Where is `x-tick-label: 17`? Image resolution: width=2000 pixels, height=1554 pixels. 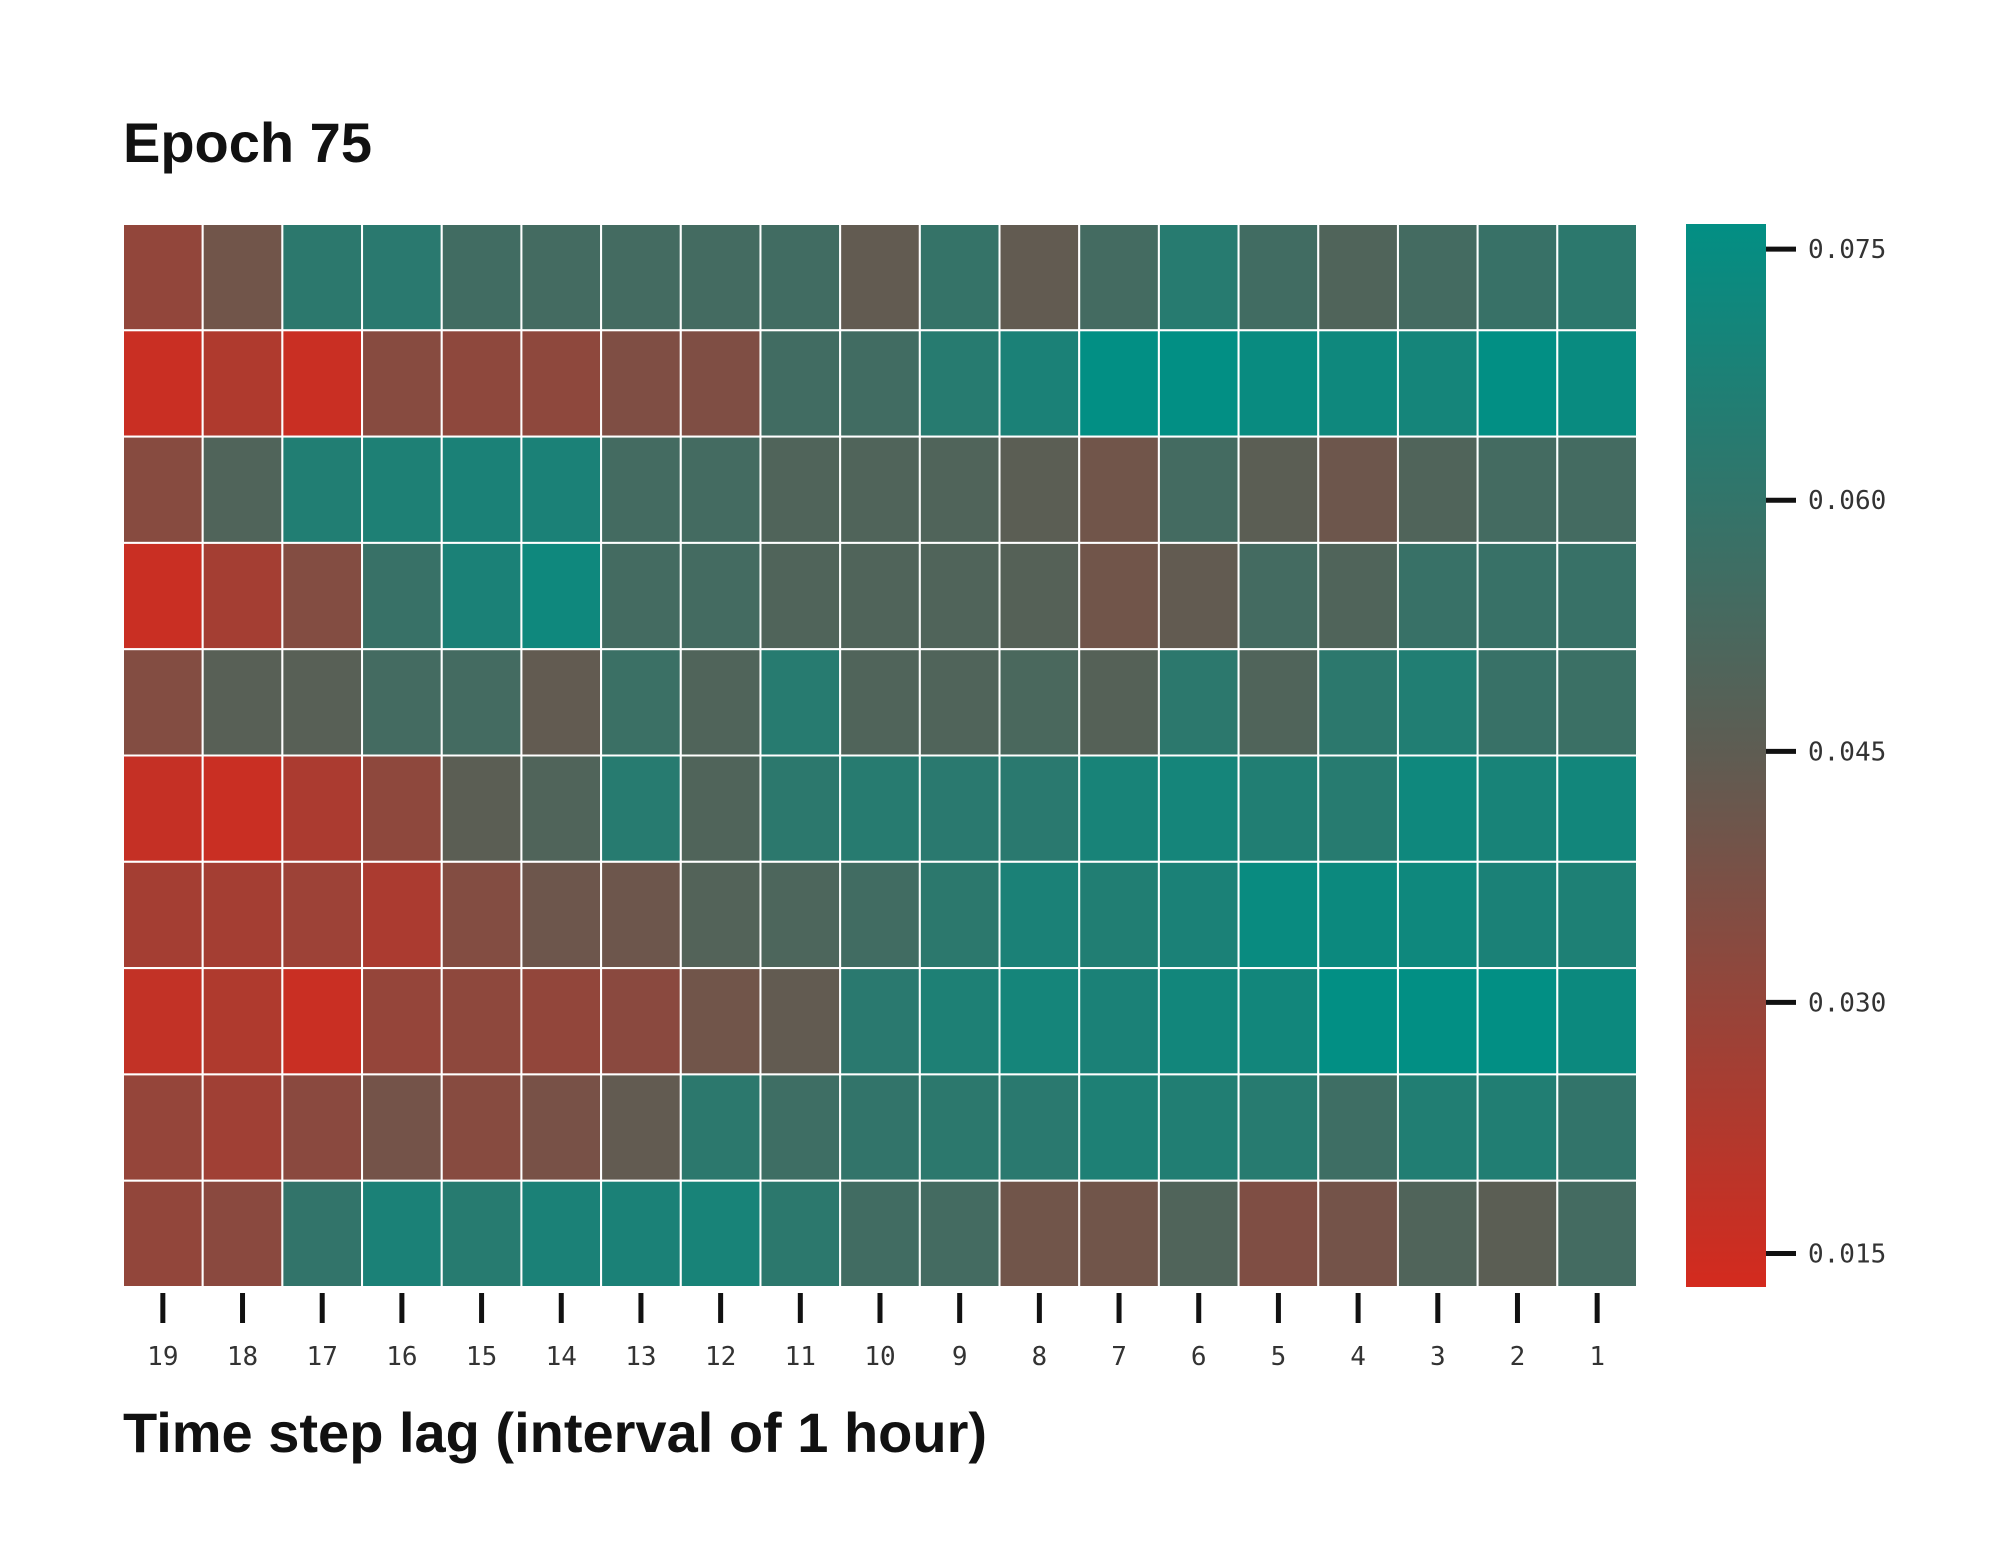
x-tick-label: 17 is located at coordinates (322, 1357).